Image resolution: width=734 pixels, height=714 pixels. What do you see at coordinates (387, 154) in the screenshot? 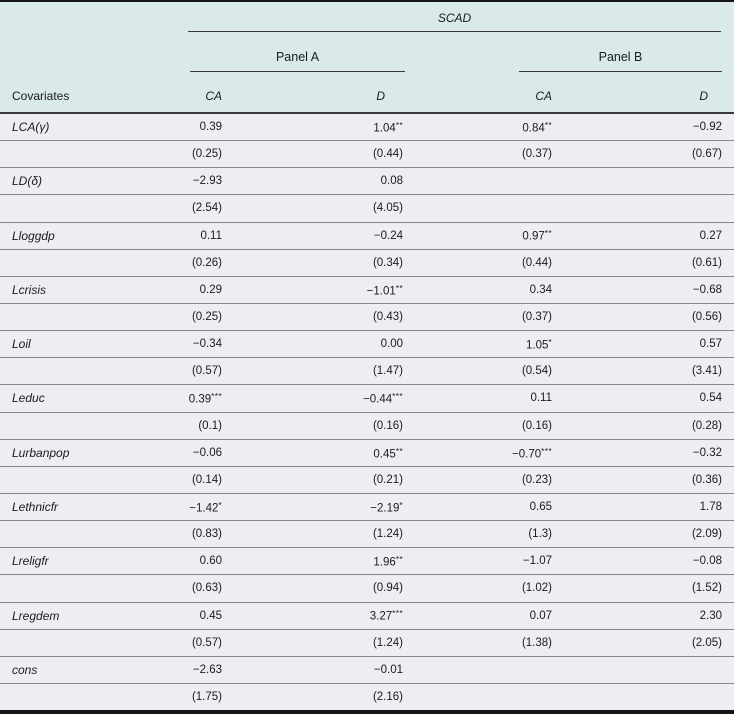
I see `std-error-cell: (0.44)` at bounding box center [387, 154].